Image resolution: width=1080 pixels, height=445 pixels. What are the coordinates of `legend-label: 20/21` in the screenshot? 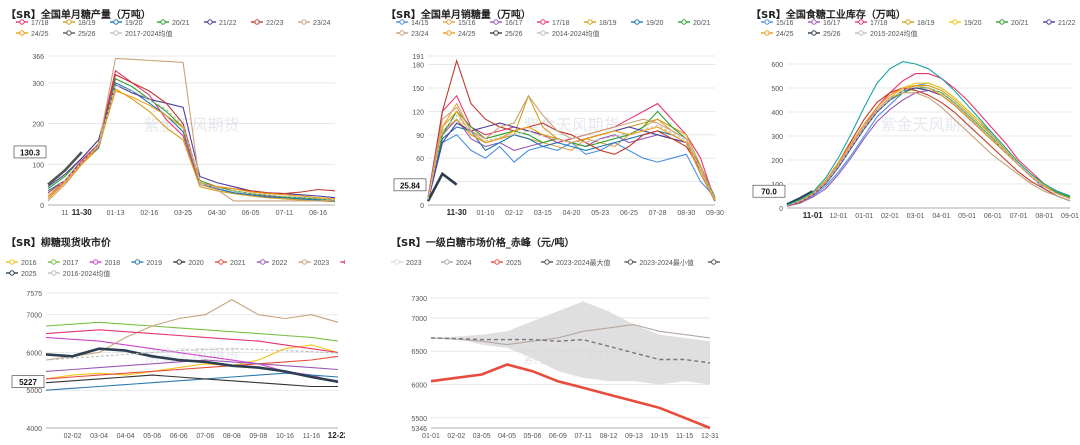 It's located at (181, 23).